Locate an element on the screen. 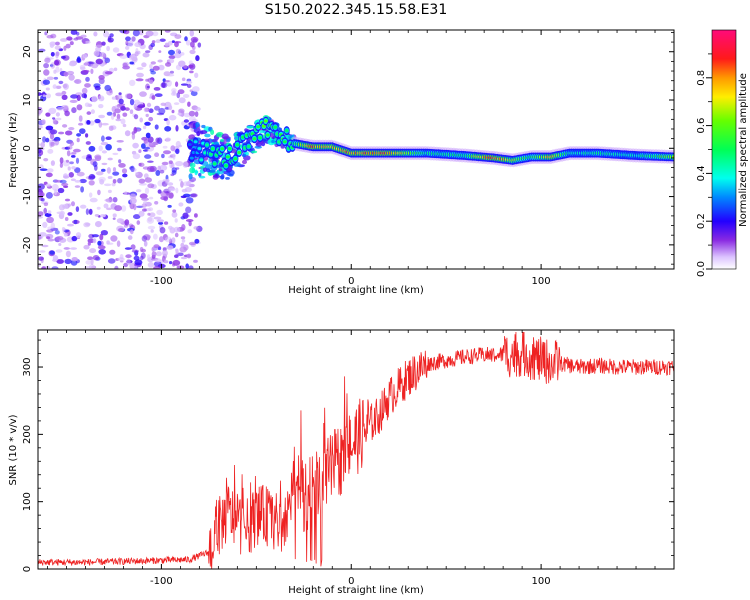 This screenshot has width=750, height=600. y-tick-label: -10 is located at coordinates (27, 196).